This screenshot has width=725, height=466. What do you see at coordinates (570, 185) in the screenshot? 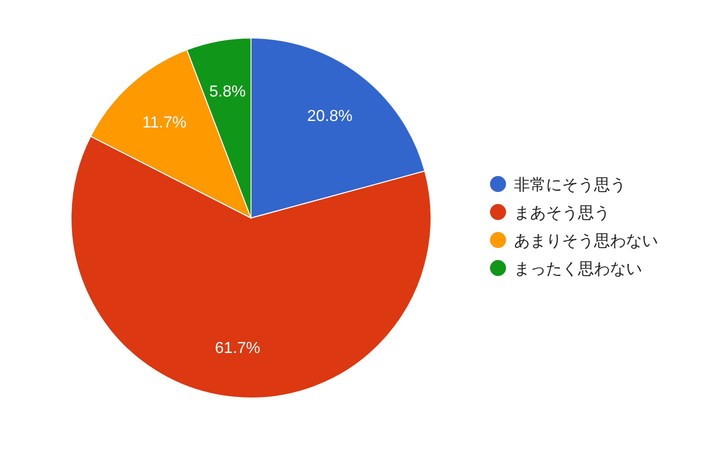
I see `legend-label: 非常にそう思う` at bounding box center [570, 185].